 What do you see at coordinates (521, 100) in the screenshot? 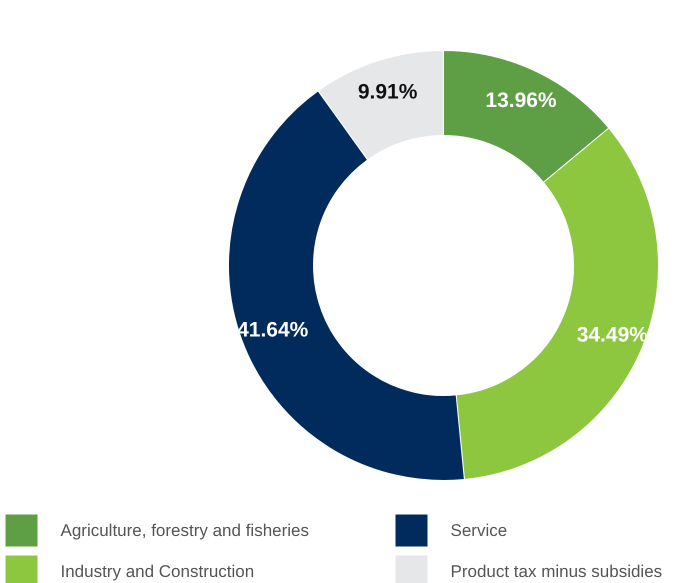
I see `data-label: 13.96%` at bounding box center [521, 100].